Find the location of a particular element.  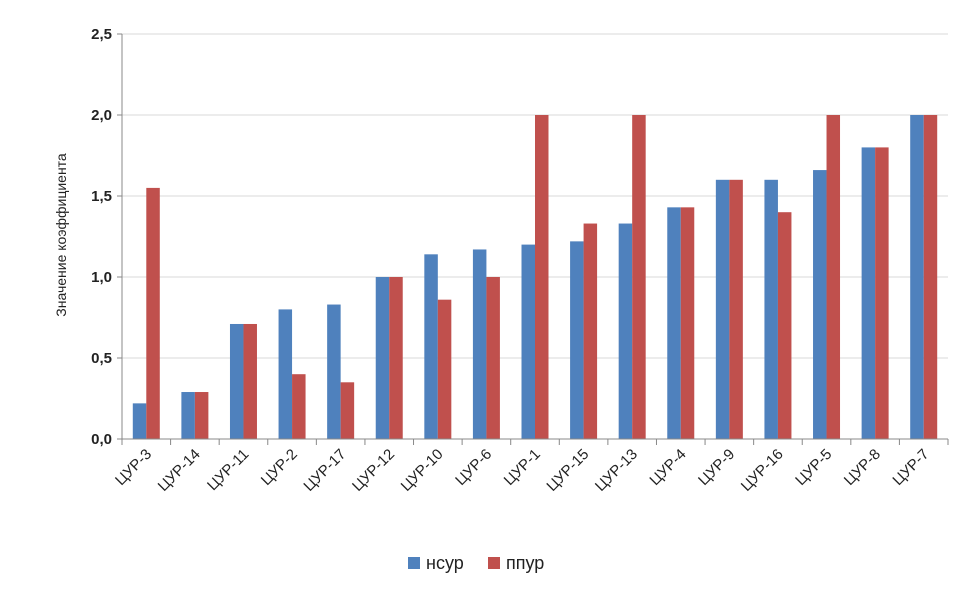

y-tick-label: 2,5 is located at coordinates (101, 34).